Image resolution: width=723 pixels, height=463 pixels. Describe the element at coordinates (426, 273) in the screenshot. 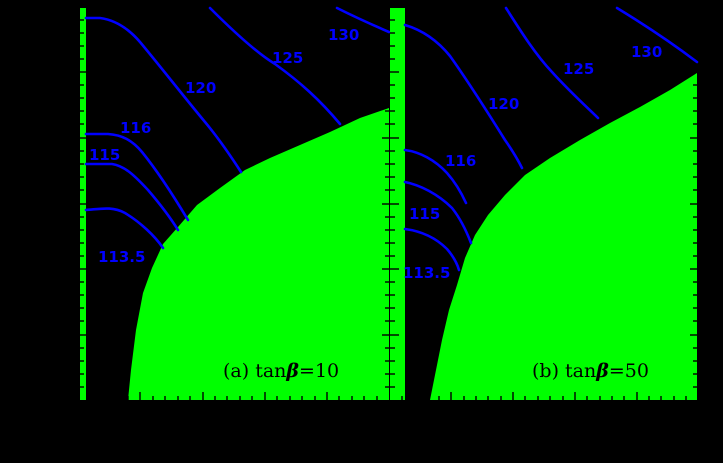

I see `panel-b-contour-label-113-5: 113.5` at that location.